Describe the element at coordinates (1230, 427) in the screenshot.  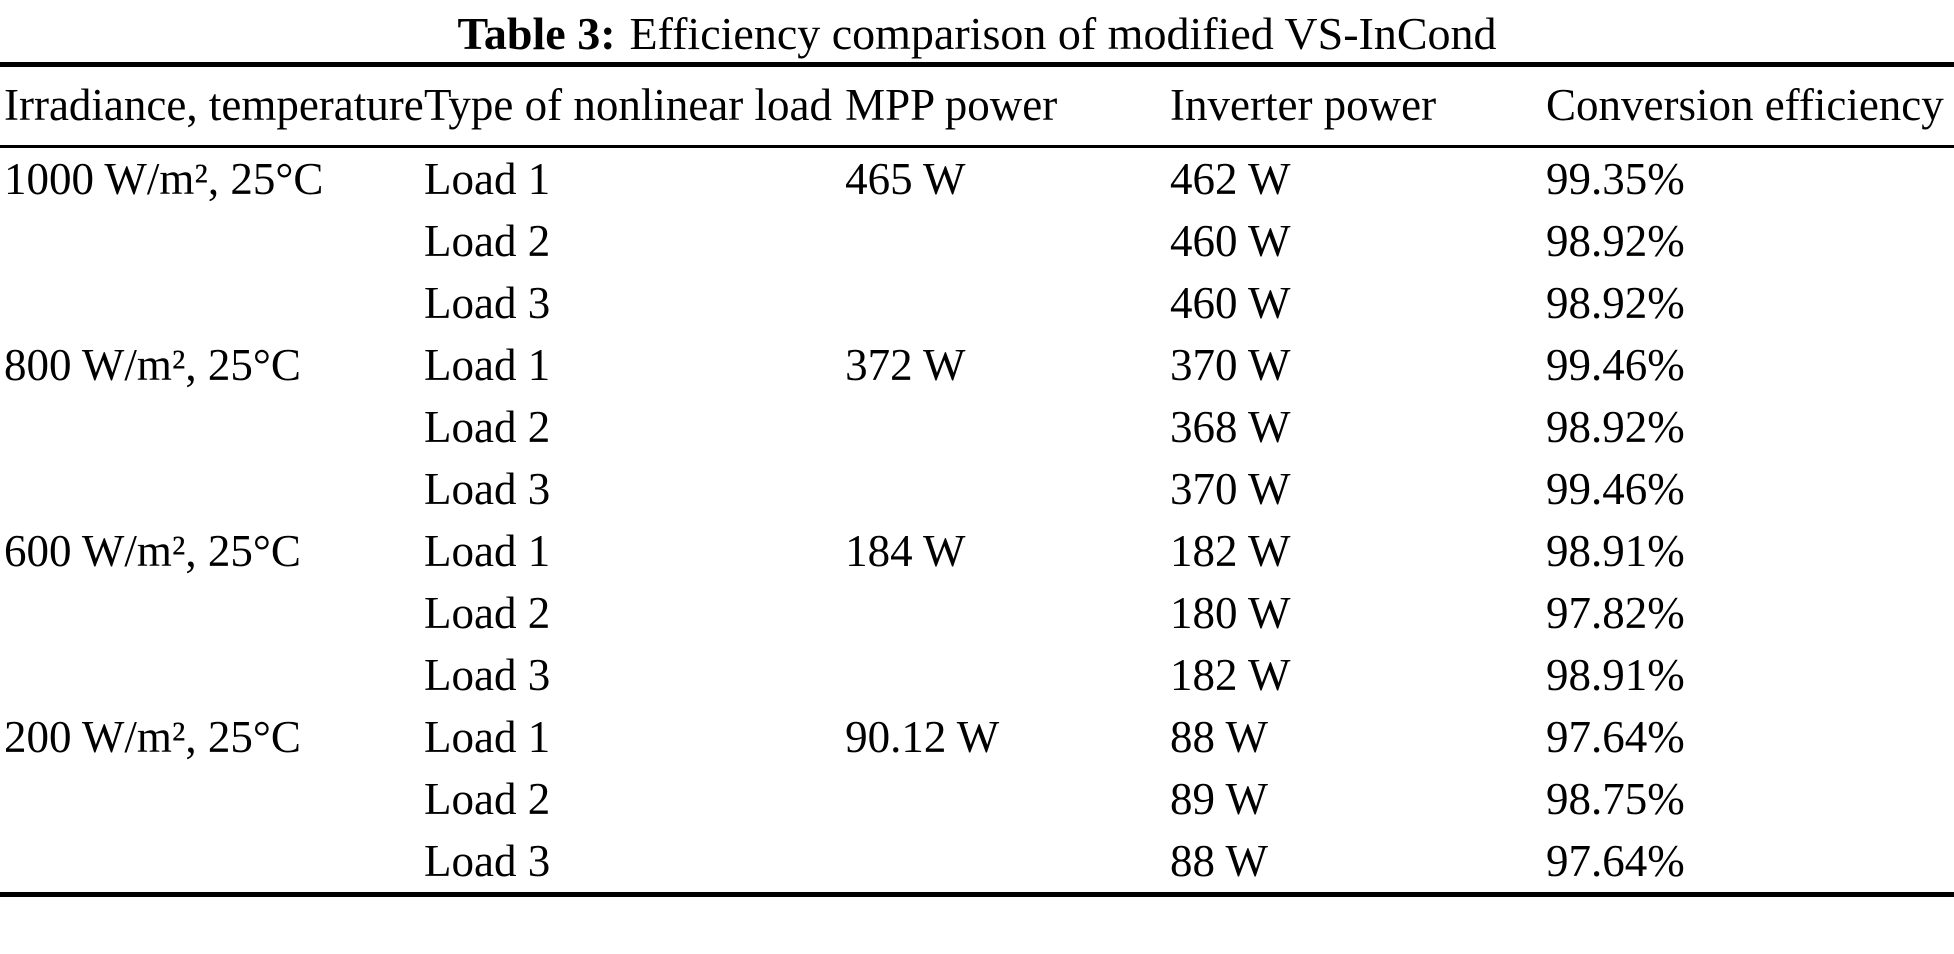
I see `cell-inverter-power: 368 W` at that location.